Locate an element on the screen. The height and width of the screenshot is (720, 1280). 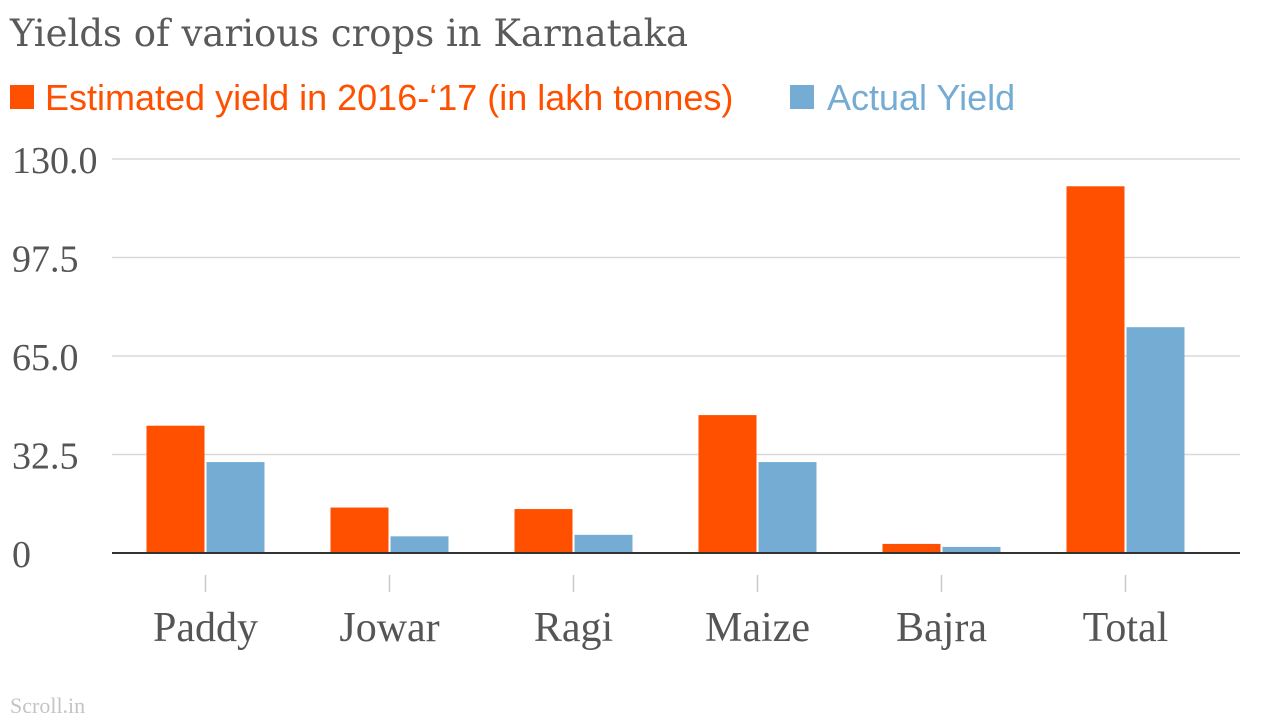
bar-paddy-actual is located at coordinates (235, 507).